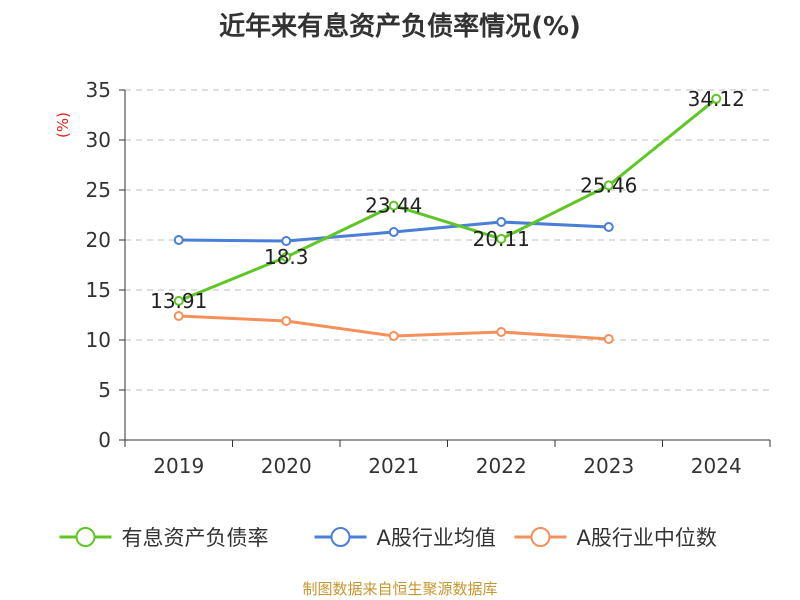 This screenshot has height=600, width=800. I want to click on data-label: 18.3, so click(286, 257).